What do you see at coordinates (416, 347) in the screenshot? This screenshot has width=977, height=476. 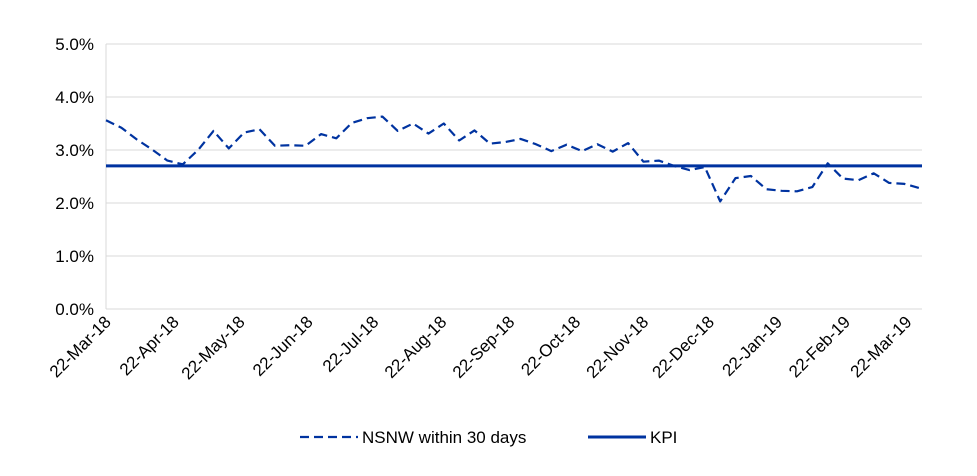 I see `x-tick-label: 22-Aug-18` at bounding box center [416, 347].